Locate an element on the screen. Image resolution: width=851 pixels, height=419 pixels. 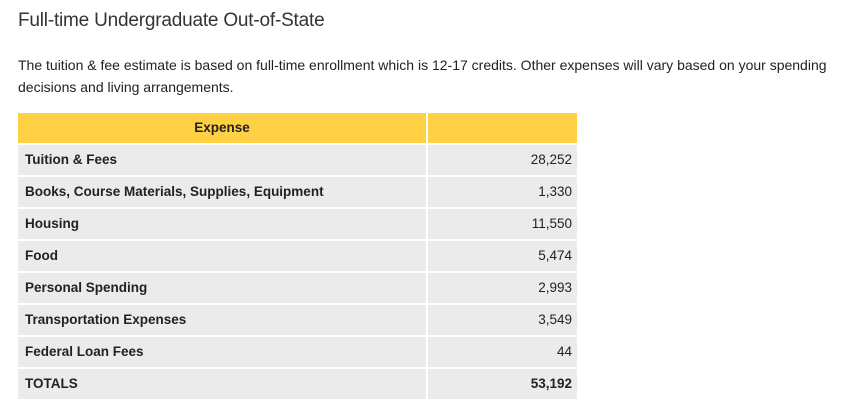
expense-amount: 5,474 is located at coordinates (502, 256).